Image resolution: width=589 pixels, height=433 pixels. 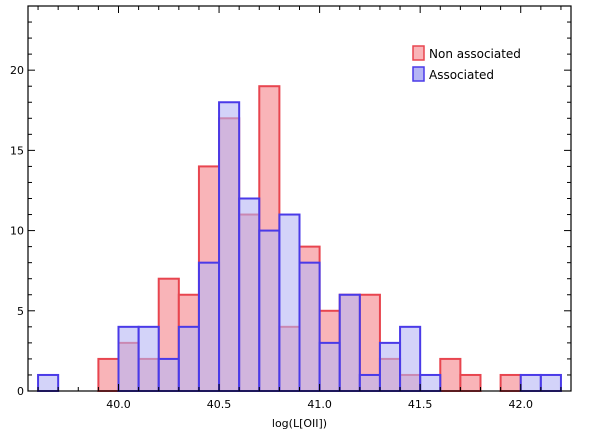 I want to click on bar-associated-41.15, so click(x=349, y=342).